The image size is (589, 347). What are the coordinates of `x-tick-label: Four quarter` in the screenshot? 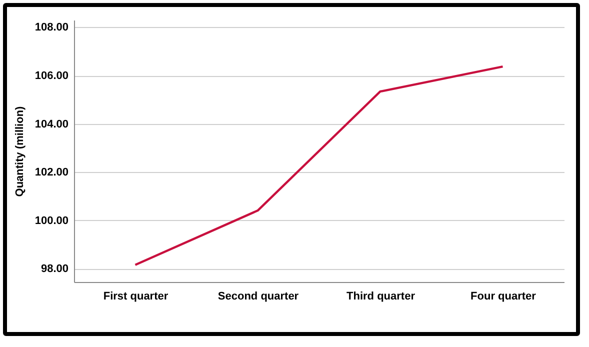 It's located at (503, 296).